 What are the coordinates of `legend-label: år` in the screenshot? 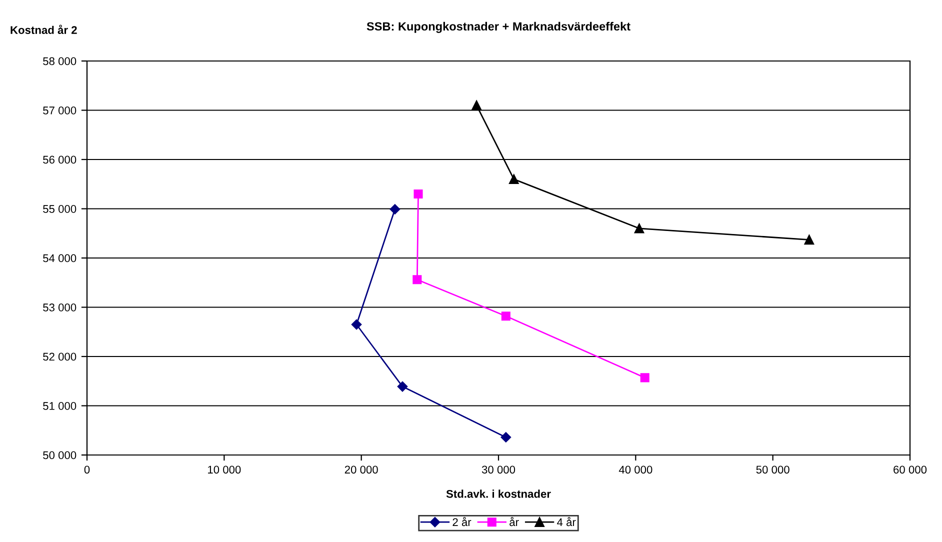 It's located at (514, 521).